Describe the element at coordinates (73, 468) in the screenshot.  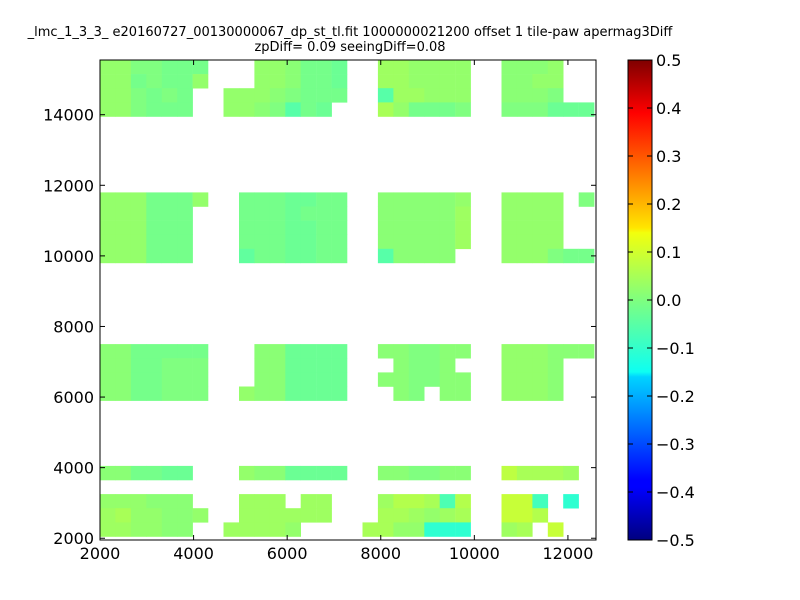
I see `y-tick-label: 4000` at that location.